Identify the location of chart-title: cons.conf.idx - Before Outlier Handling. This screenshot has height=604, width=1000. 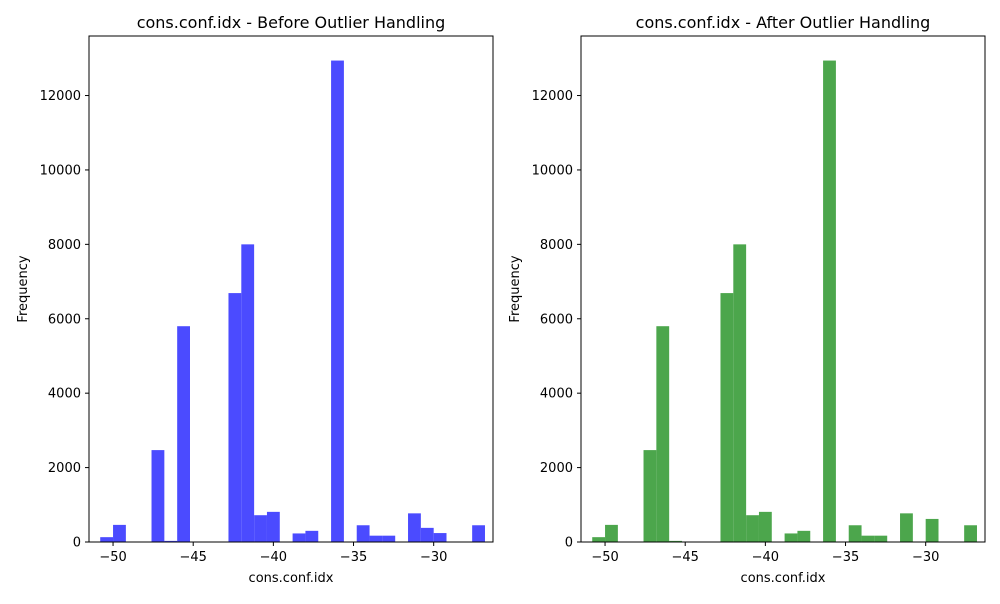
(291, 22).